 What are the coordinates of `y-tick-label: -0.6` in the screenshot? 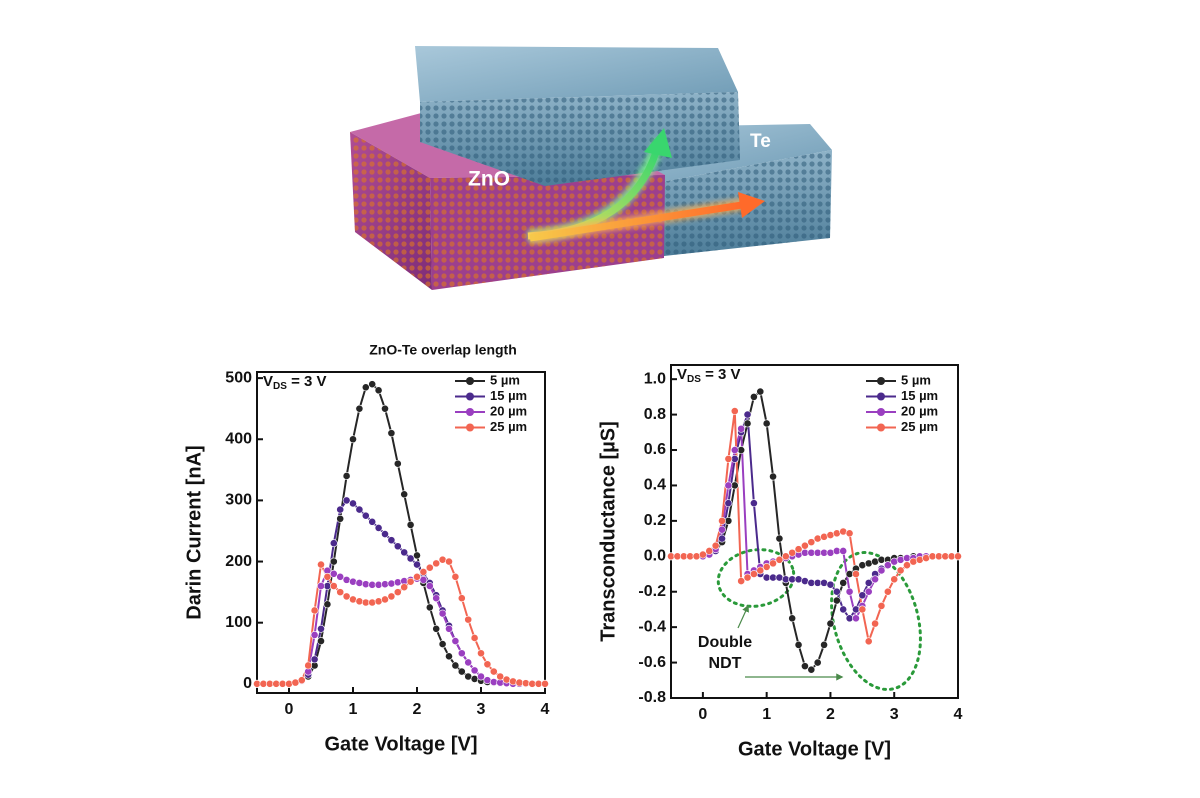 It's located at (652, 662).